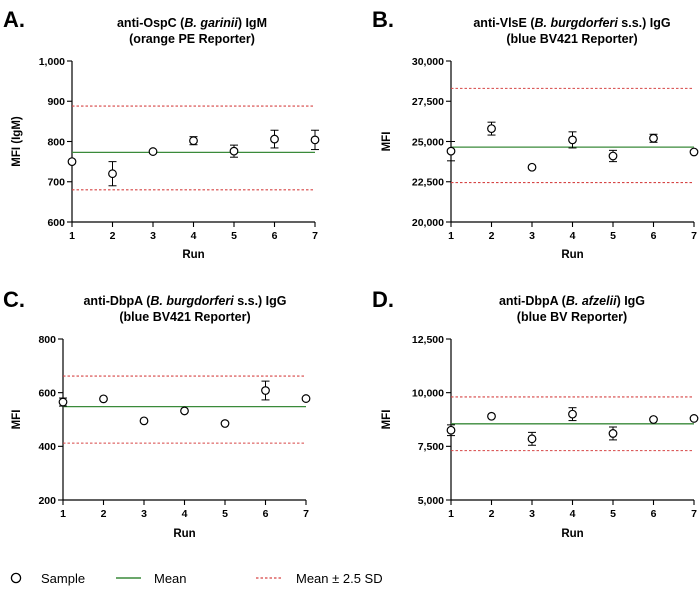 The height and width of the screenshot is (597, 699). What do you see at coordinates (383, 19) in the screenshot?
I see `panel-letter: B.` at bounding box center [383, 19].